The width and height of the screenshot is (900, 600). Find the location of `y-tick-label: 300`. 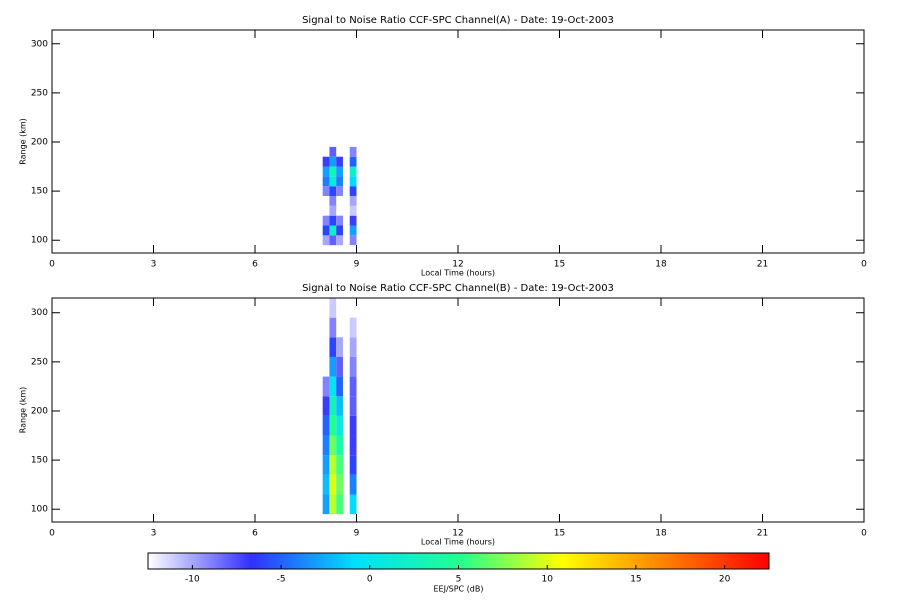

y-tick-label: 300 is located at coordinates (39, 313).